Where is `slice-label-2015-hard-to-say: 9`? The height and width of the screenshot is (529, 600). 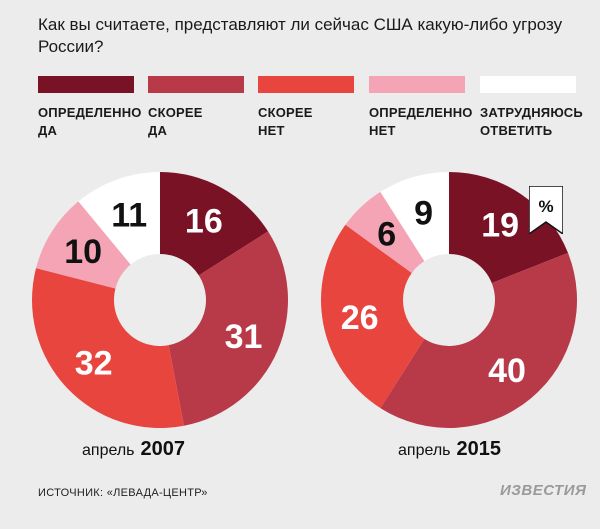 slice-label-2015-hard-to-say: 9 is located at coordinates (423, 214).